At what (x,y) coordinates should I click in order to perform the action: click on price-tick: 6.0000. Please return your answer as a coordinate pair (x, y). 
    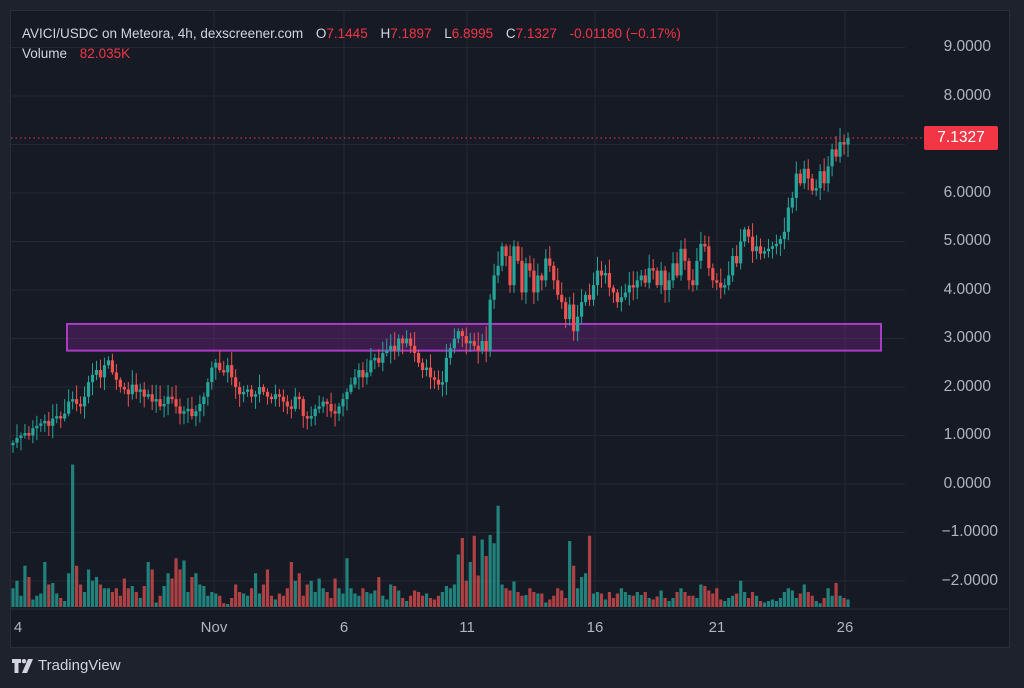
    Looking at the image, I should click on (967, 192).